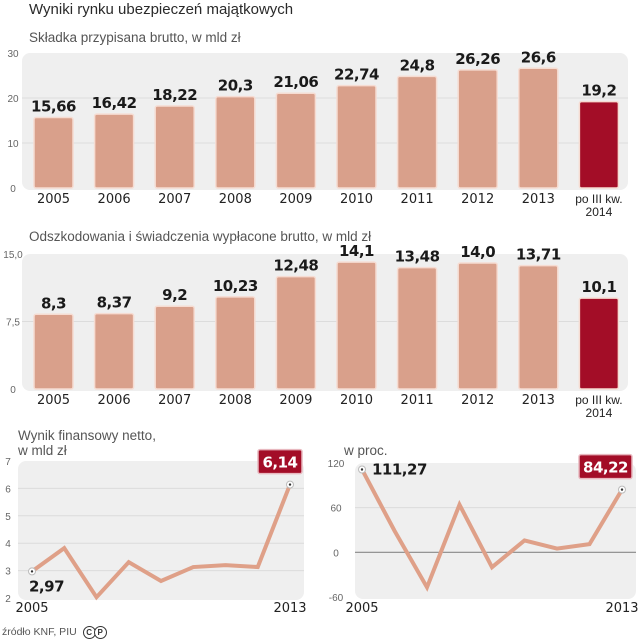 The width and height of the screenshot is (643, 640). What do you see at coordinates (417, 257) in the screenshot?
I see `chart2-value-label: 13,48` at bounding box center [417, 257].